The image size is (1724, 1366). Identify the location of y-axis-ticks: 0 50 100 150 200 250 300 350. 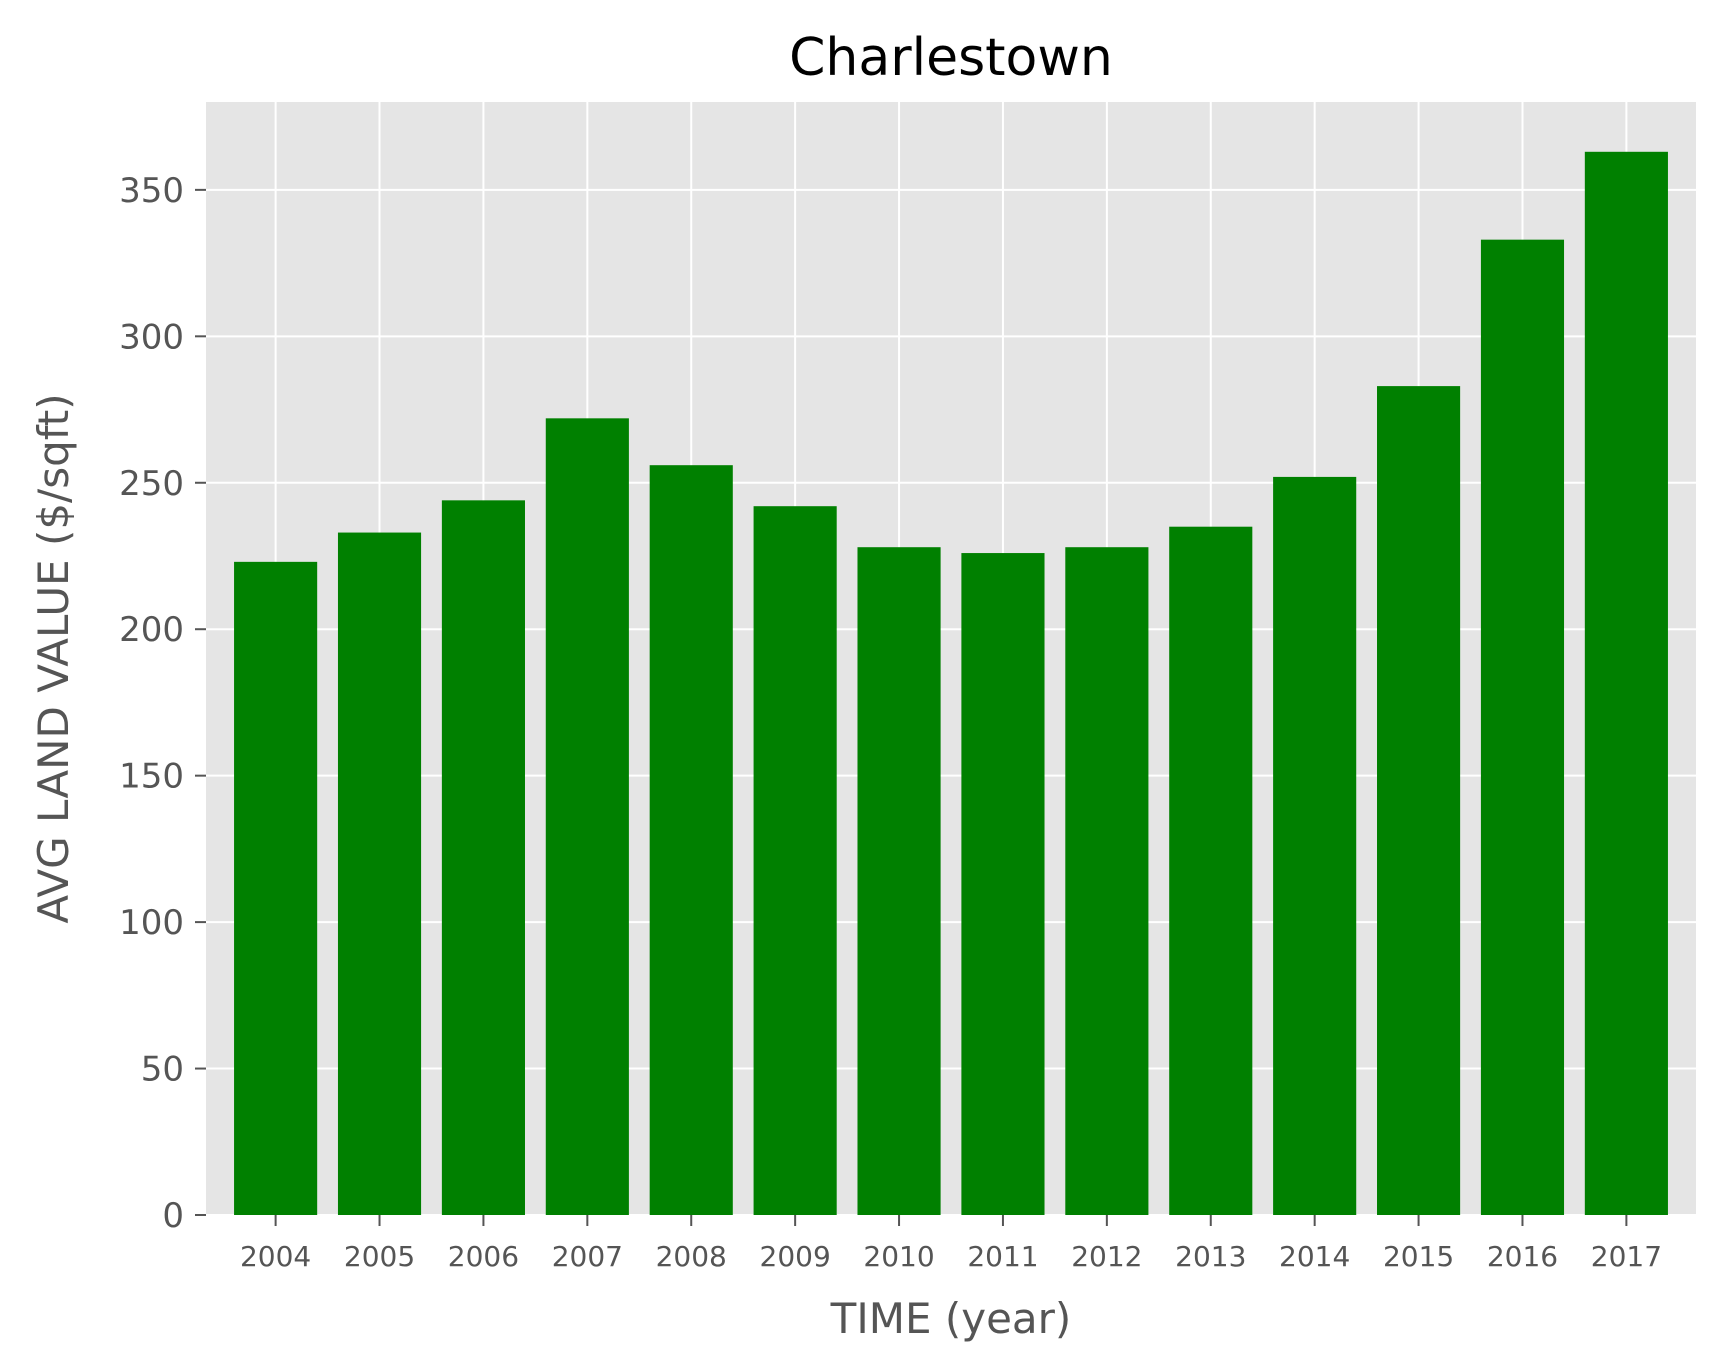
(162, 703).